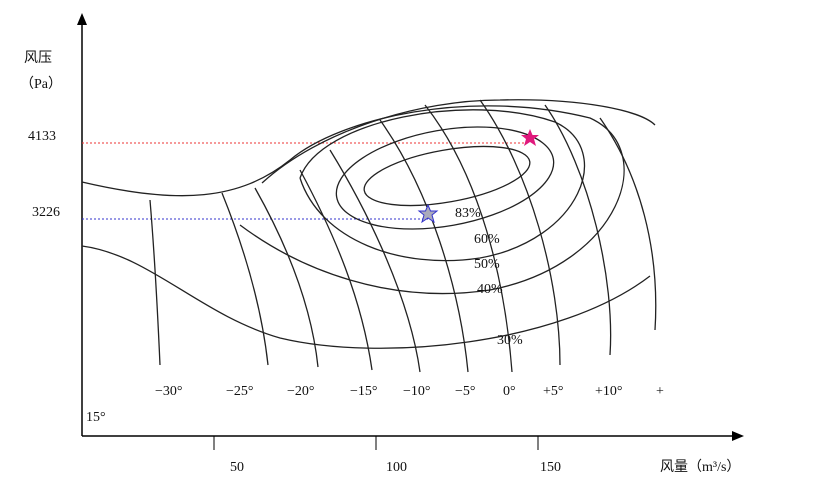  I want to click on angle-label: 15°, so click(96, 417).